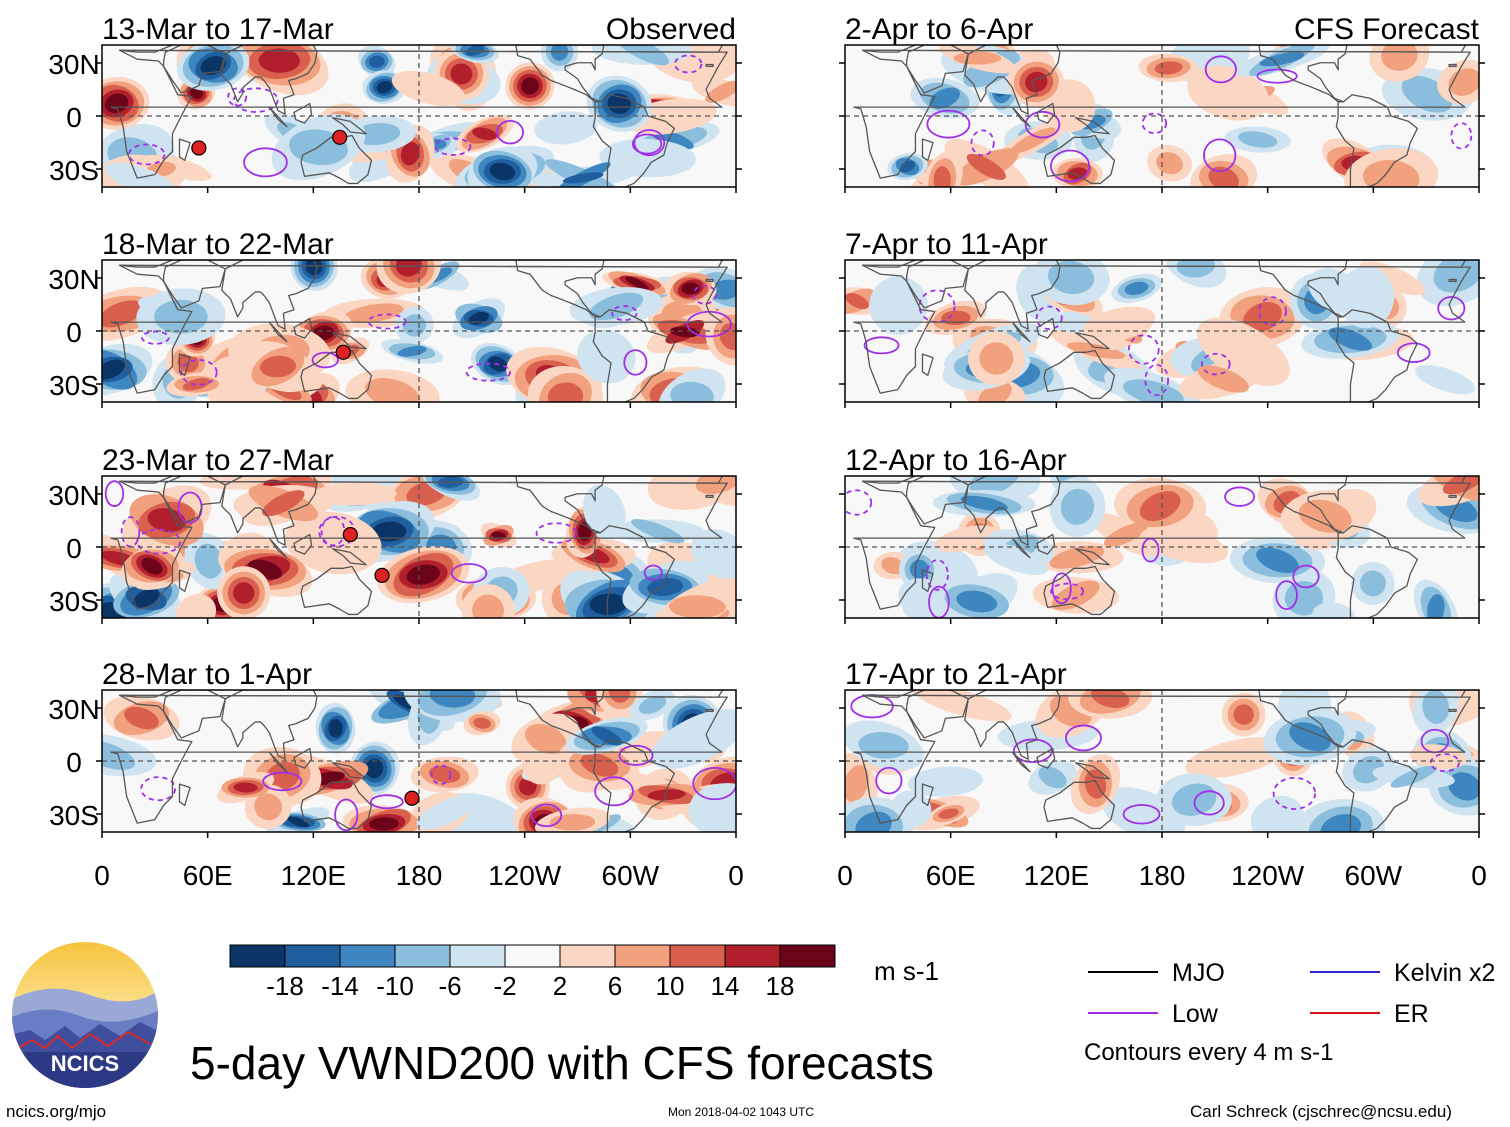  What do you see at coordinates (1374, 875) in the screenshot?
I see `lon-label: 60W` at bounding box center [1374, 875].